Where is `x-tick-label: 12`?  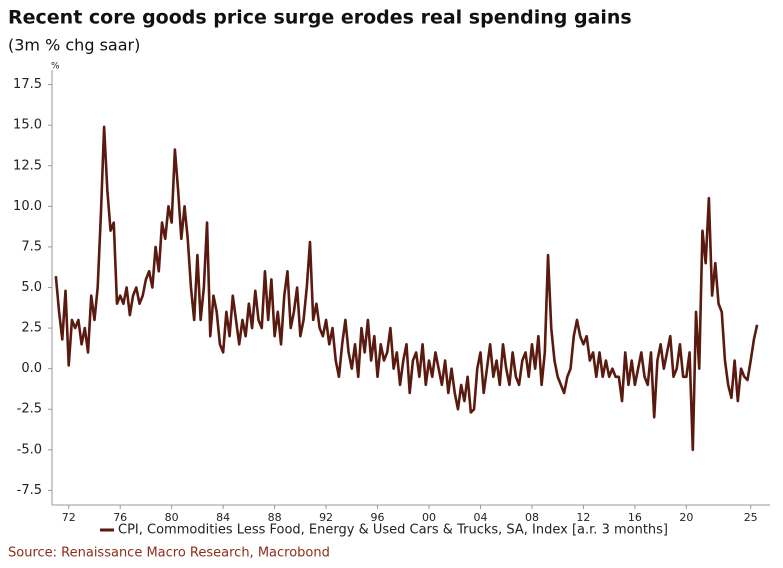
x-tick-label: 12 is located at coordinates (583, 517).